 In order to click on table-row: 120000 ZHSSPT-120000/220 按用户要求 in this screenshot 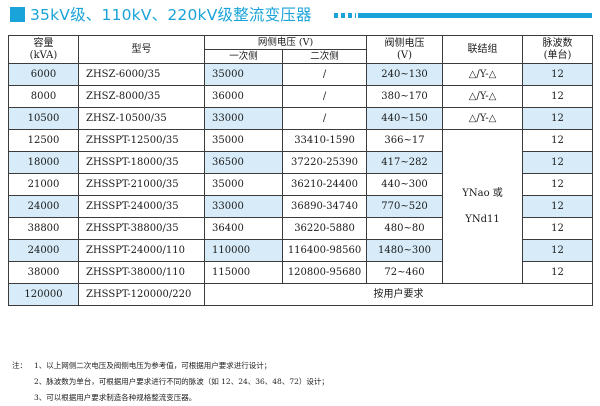, I will do `click(301, 294)`.